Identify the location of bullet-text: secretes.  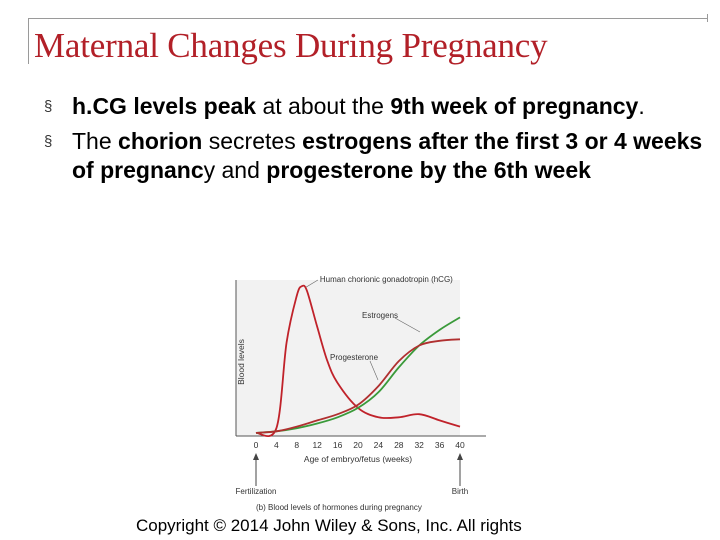
(252, 141).